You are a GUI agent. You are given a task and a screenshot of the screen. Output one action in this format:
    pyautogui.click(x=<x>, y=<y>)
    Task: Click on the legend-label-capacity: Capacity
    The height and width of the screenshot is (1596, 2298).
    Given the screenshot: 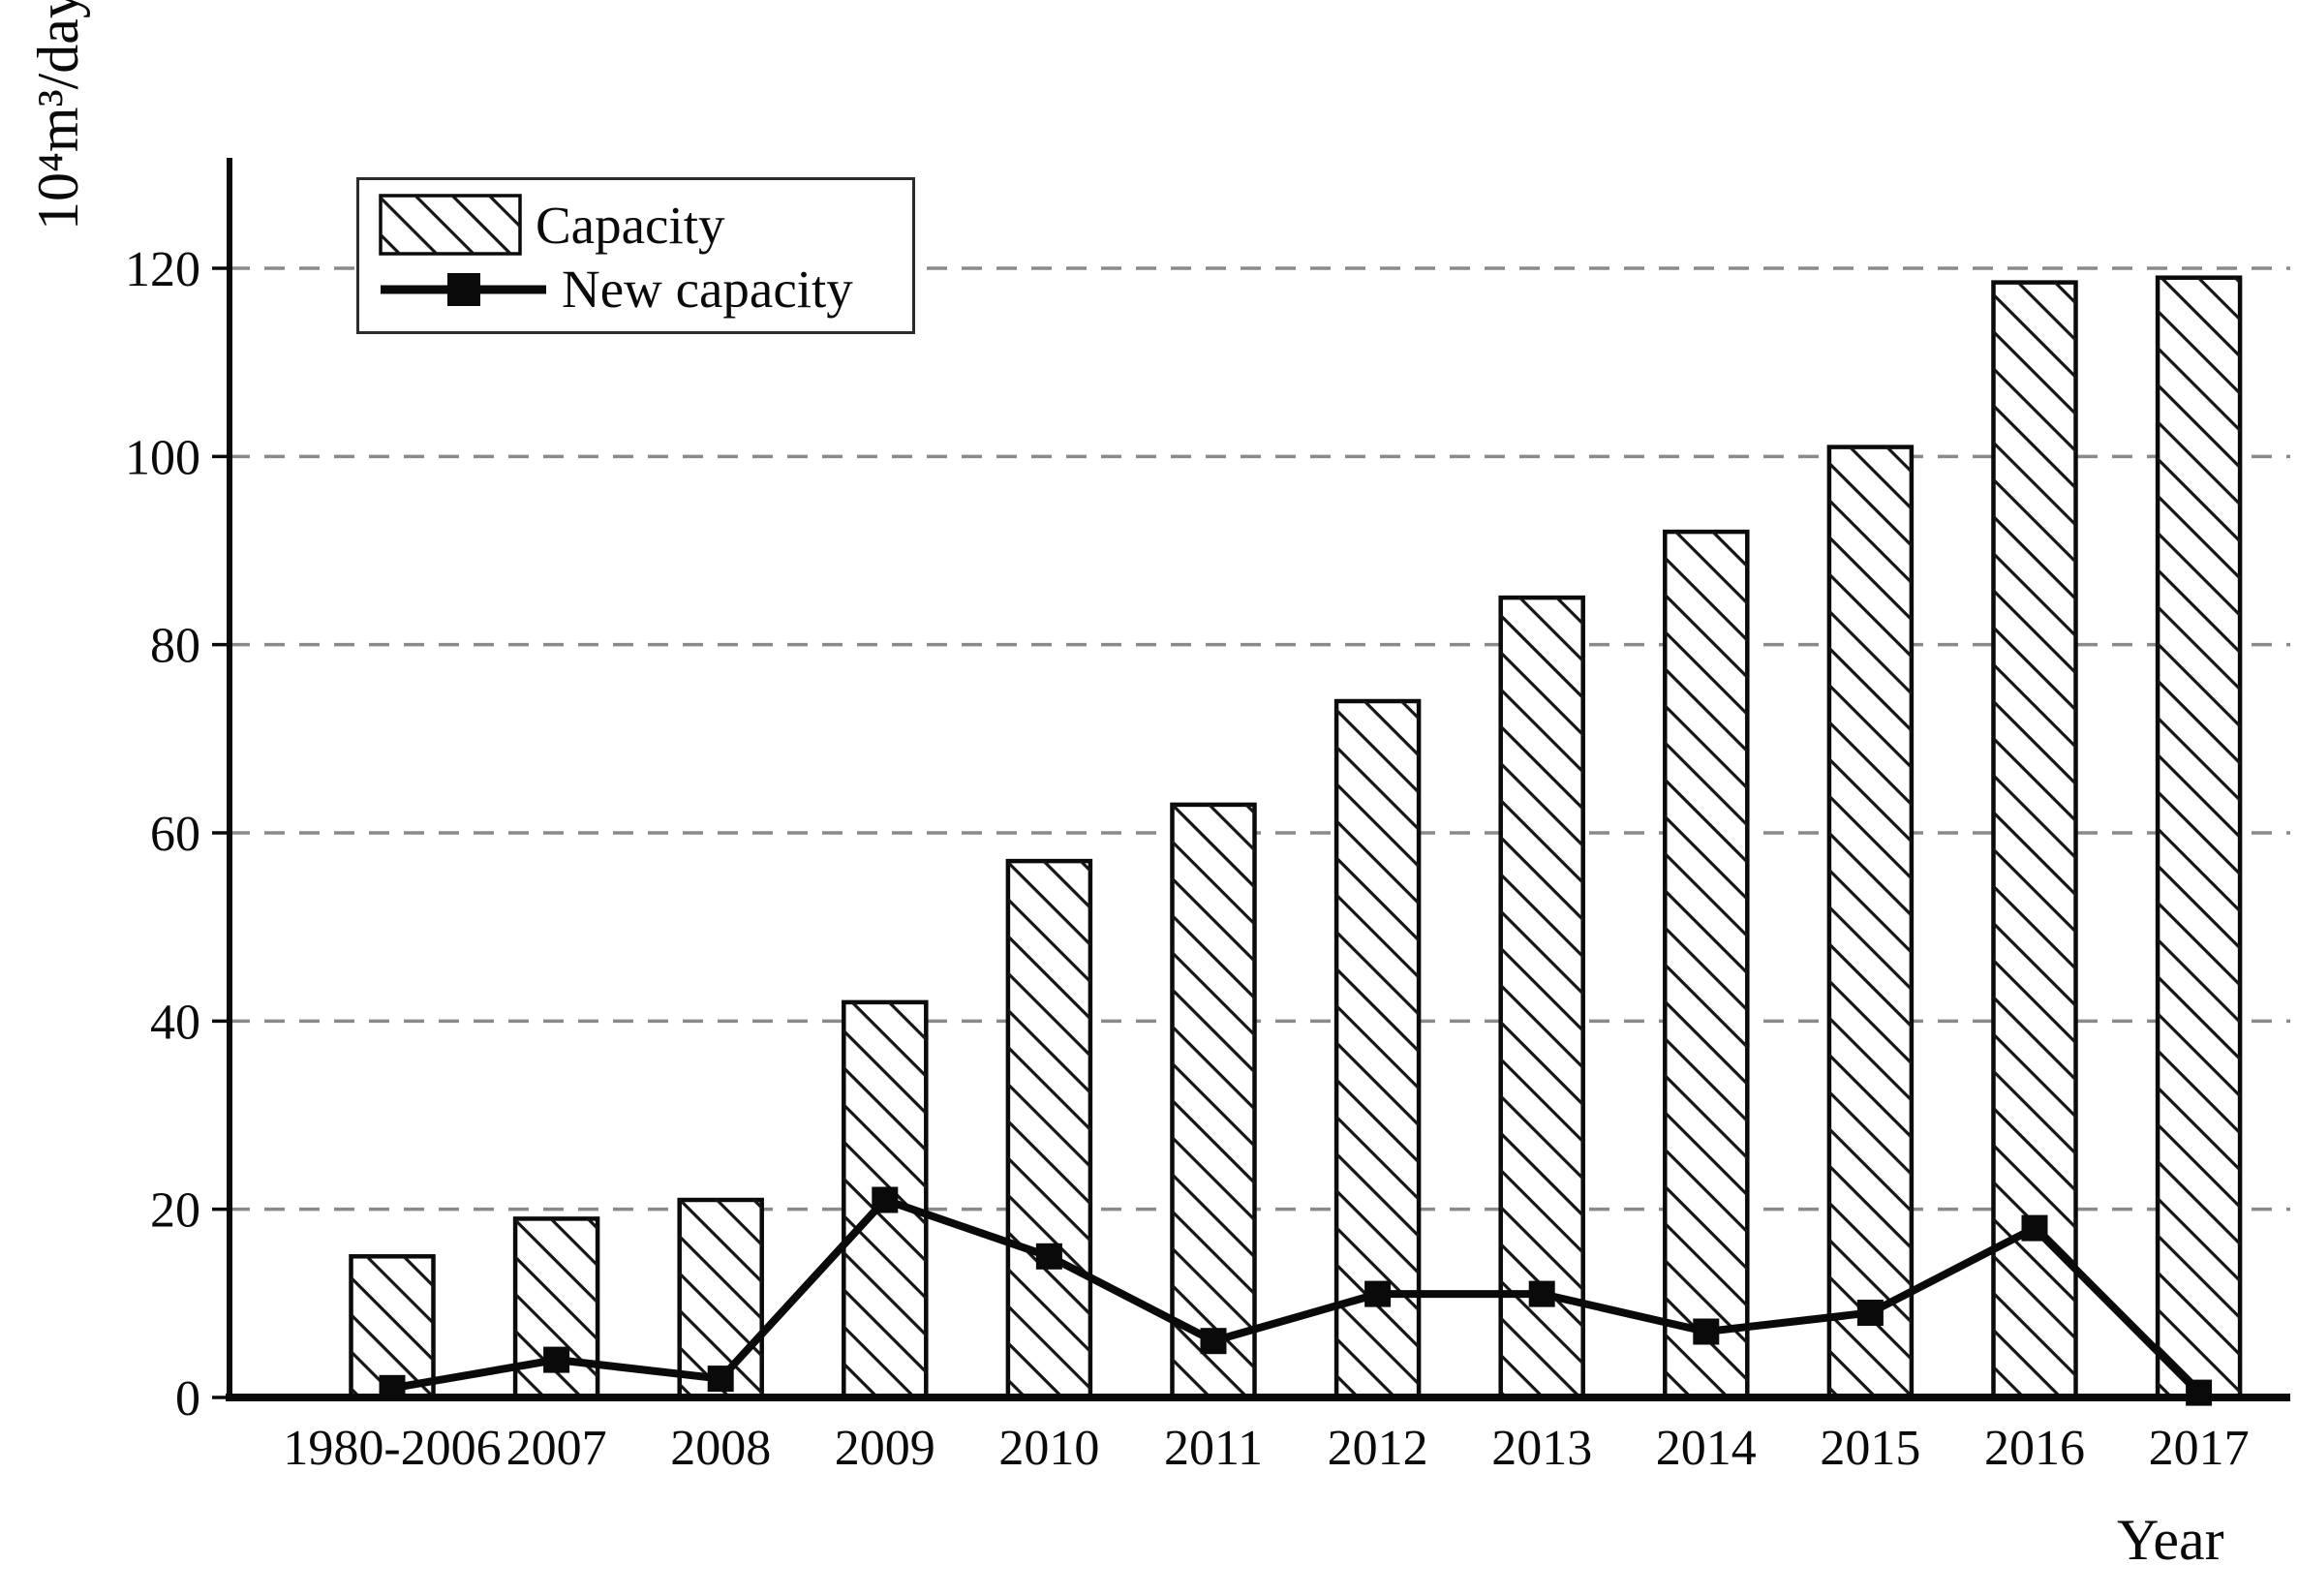 What is the action you would take?
    pyautogui.click(x=630, y=225)
    